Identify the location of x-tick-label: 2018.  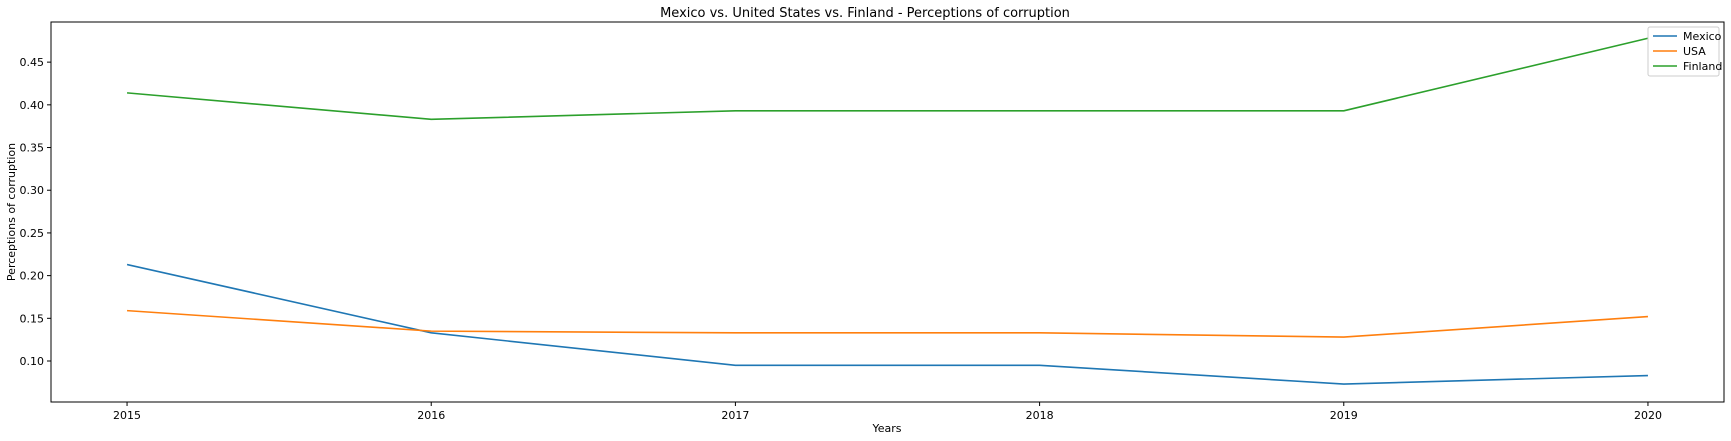
(1040, 415).